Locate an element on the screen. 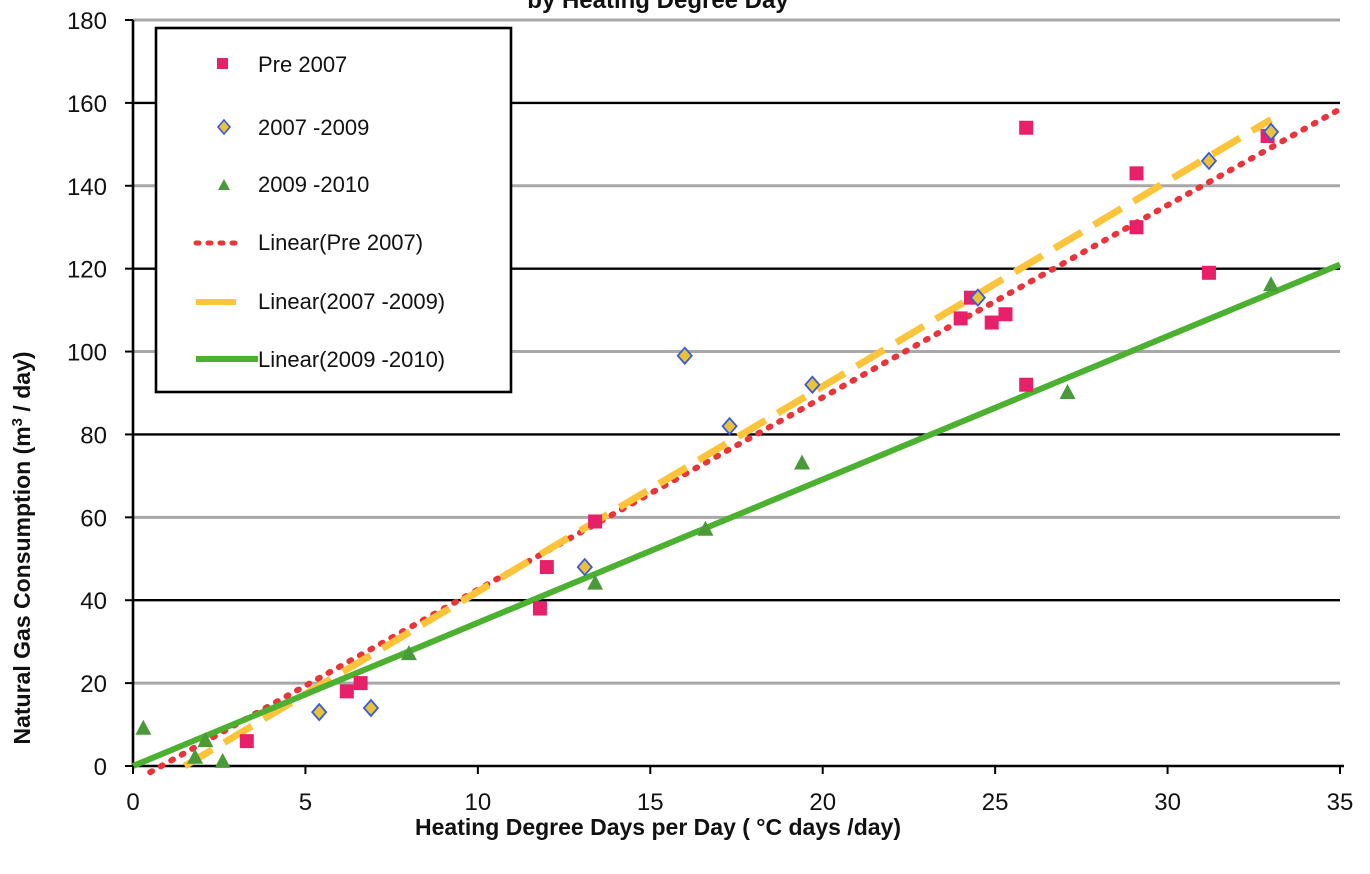 Image resolution: width=1370 pixels, height=874 pixels. y-axis-title: Natural Gas Consumption (m3 / day) is located at coordinates (22, 547).